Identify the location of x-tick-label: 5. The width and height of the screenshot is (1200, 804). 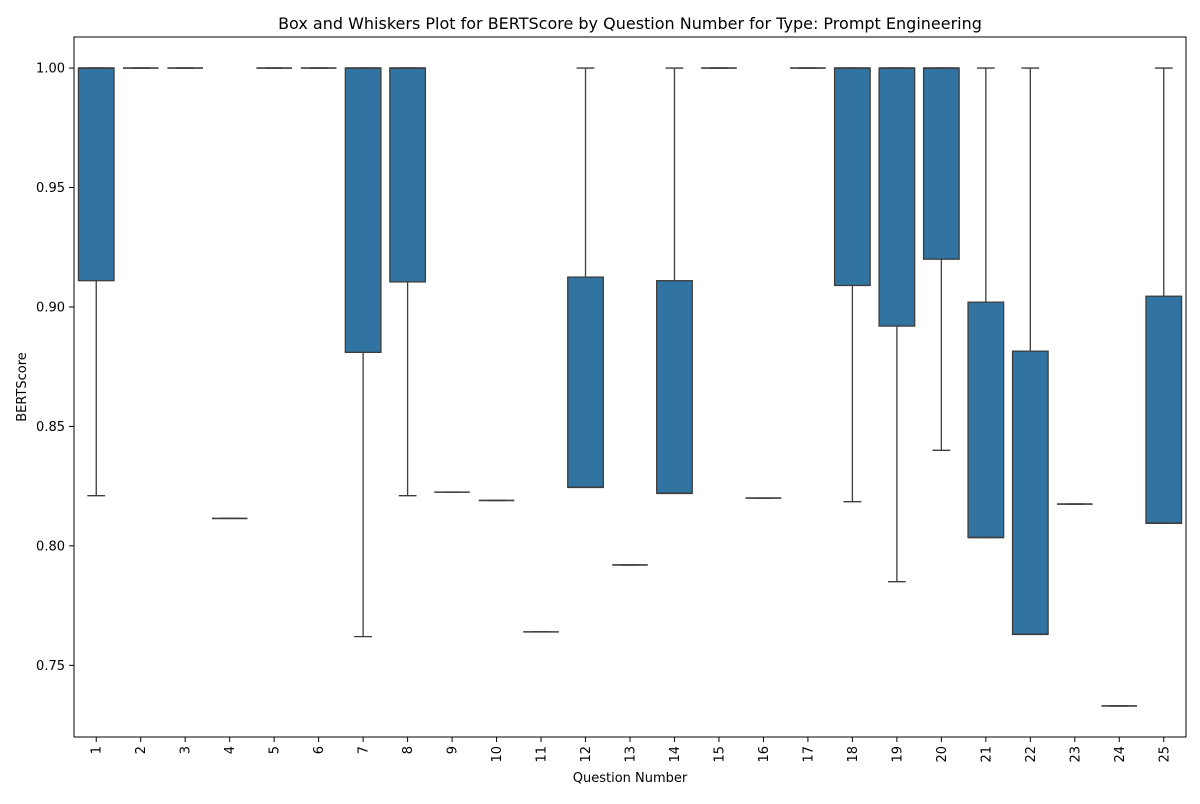
(275, 750).